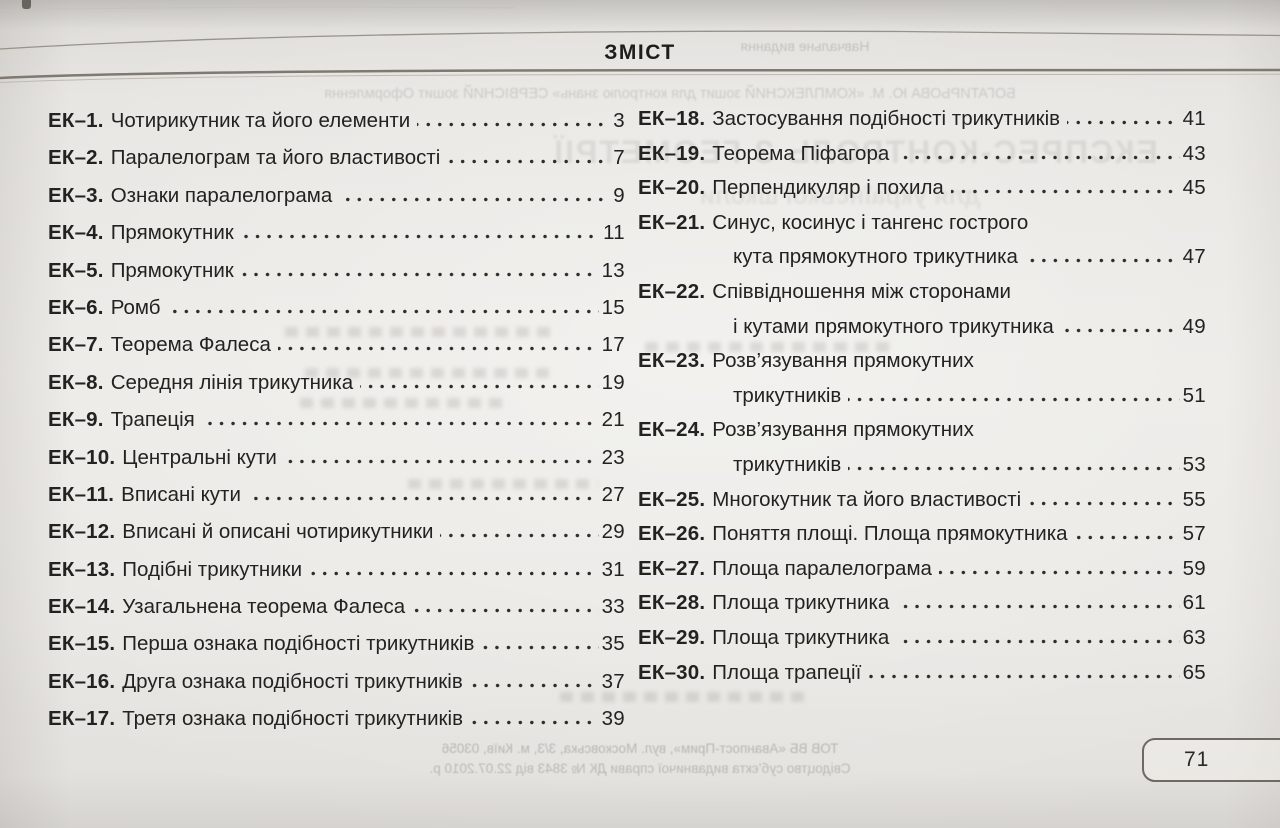  I want to click on toc-entry-label: ЕК–16., so click(82, 681).